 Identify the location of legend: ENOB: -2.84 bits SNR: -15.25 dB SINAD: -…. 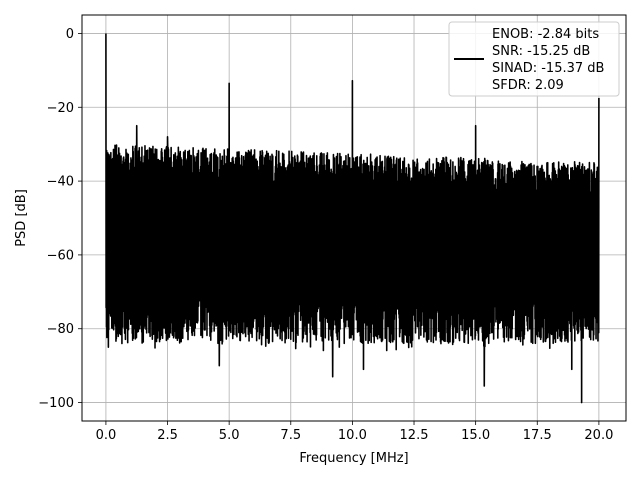
(534, 59).